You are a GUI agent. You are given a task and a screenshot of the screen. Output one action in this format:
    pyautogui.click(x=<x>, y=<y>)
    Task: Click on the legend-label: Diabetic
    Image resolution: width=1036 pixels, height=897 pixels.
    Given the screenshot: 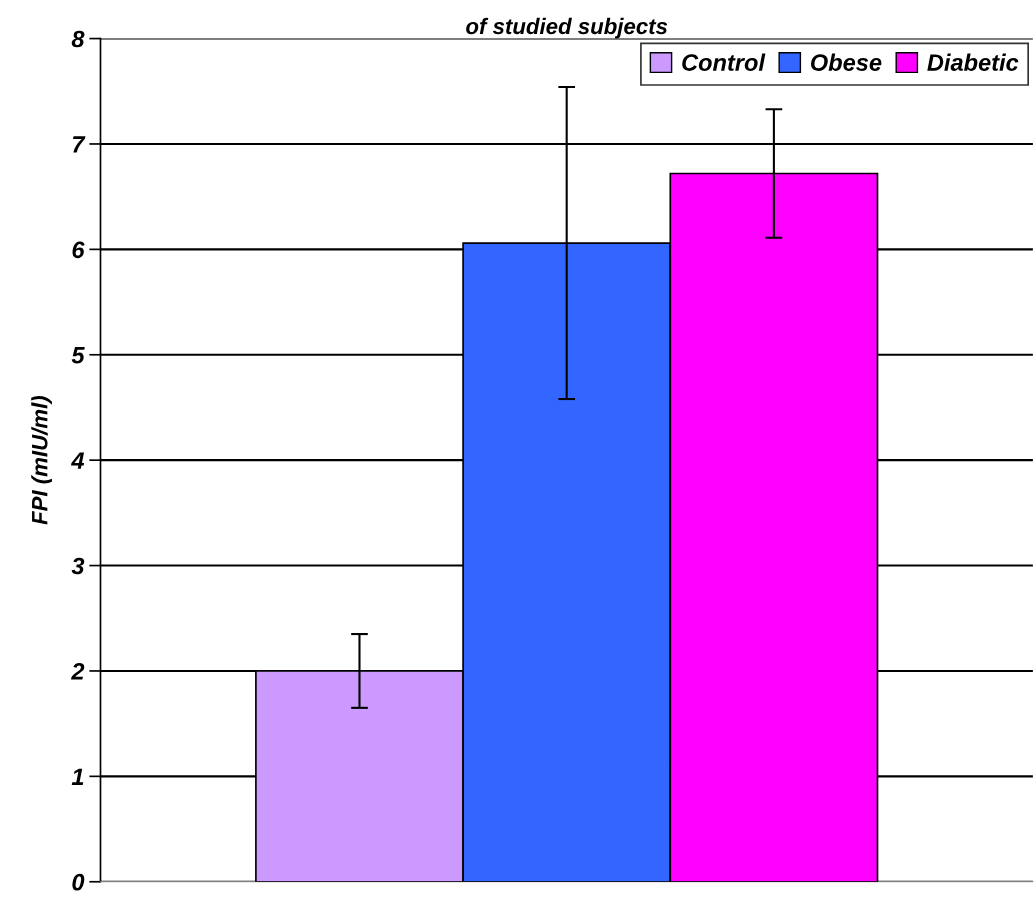 What is the action you would take?
    pyautogui.click(x=973, y=62)
    